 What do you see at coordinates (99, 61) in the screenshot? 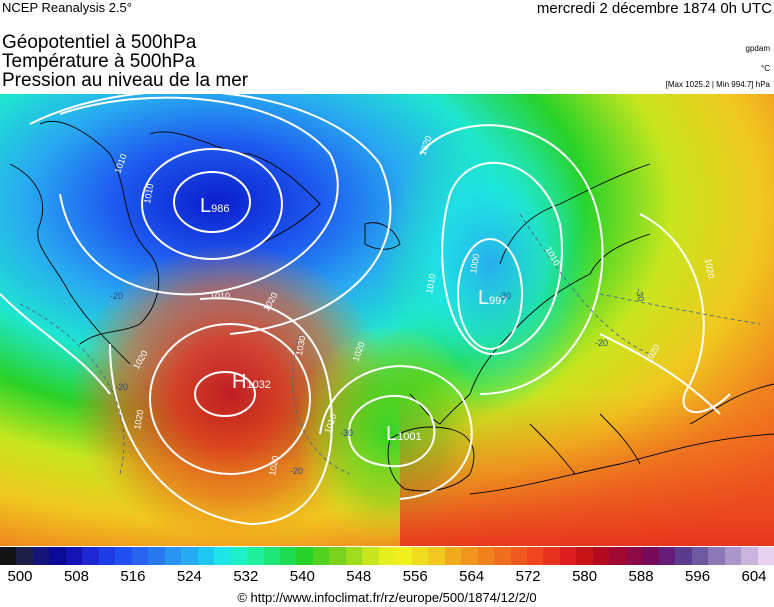
I see `title-temperature: Température à 500hPa` at bounding box center [99, 61].